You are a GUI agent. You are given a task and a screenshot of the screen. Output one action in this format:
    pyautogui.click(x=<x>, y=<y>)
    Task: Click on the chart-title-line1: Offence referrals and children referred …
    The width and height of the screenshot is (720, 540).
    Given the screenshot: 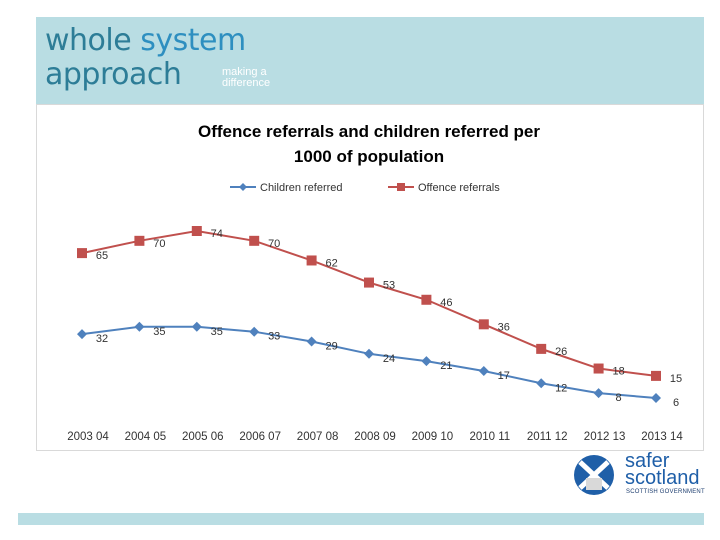 What is the action you would take?
    pyautogui.click(x=369, y=131)
    